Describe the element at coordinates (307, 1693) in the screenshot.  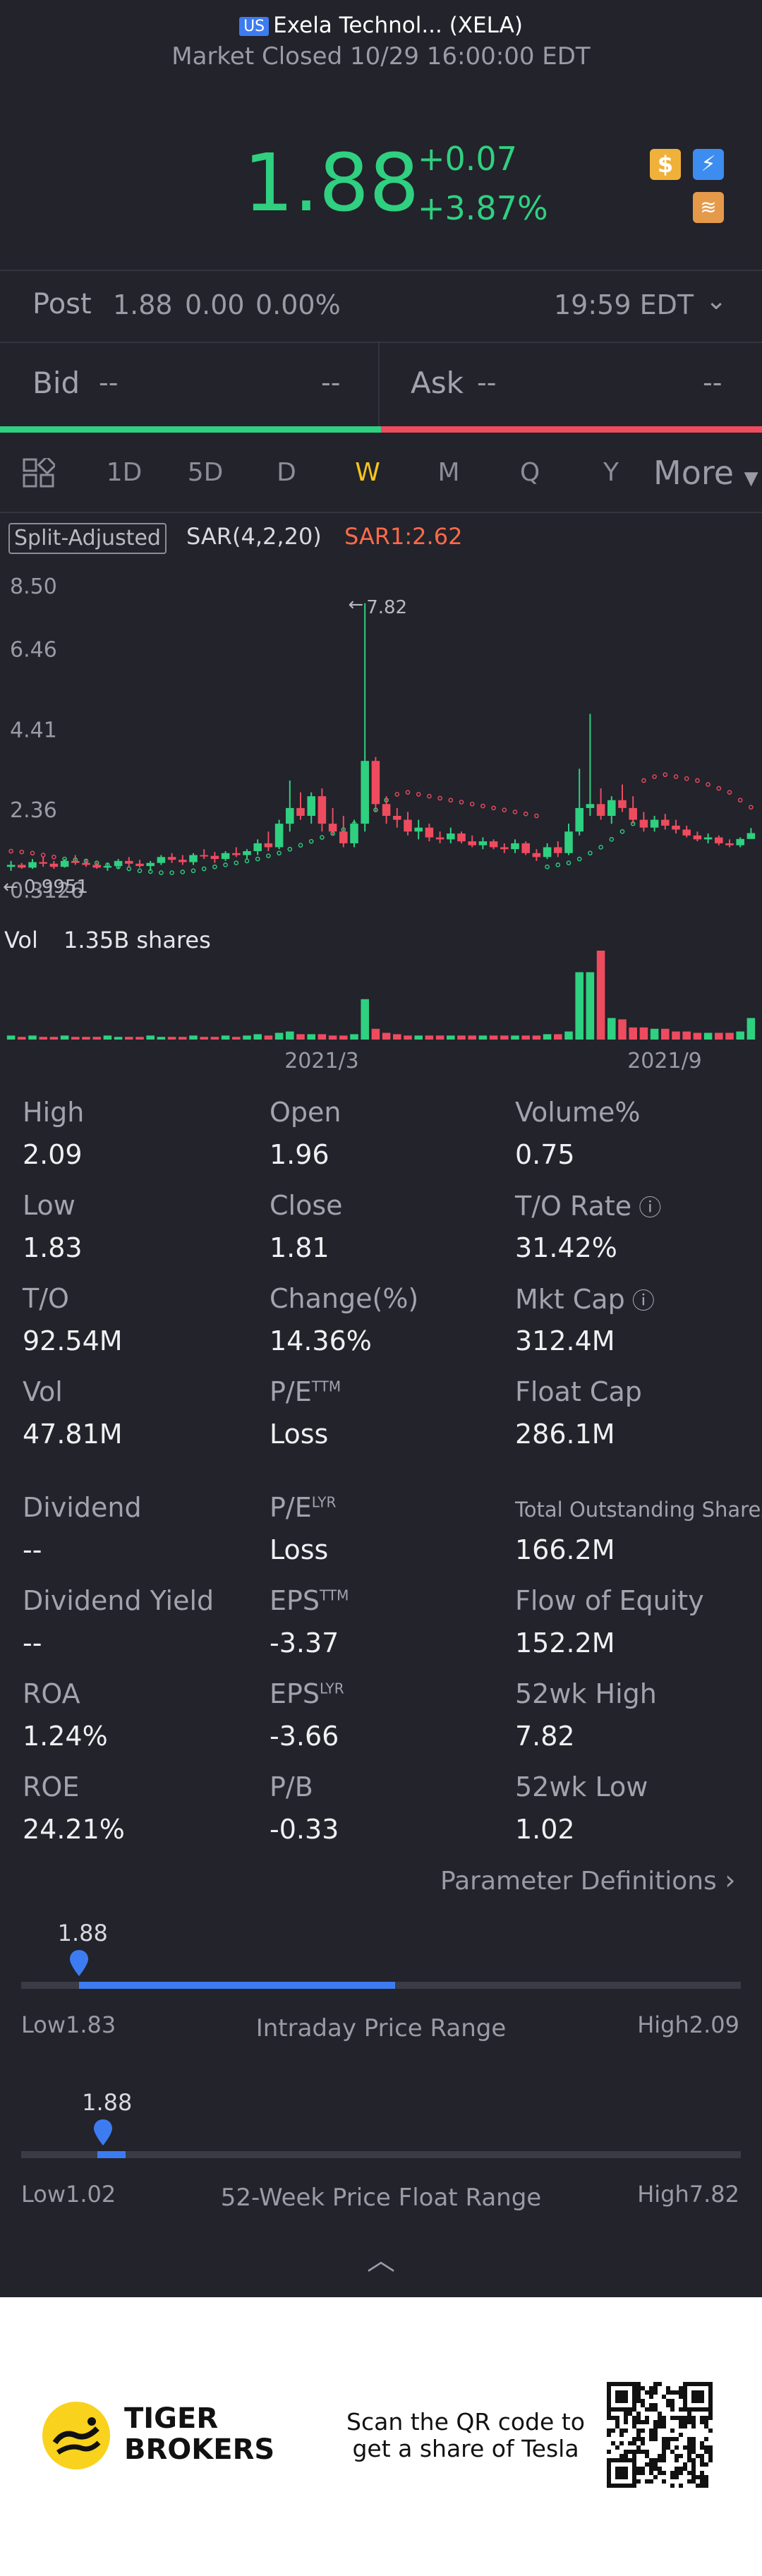
I see `stat-label: EPSLYR` at that location.